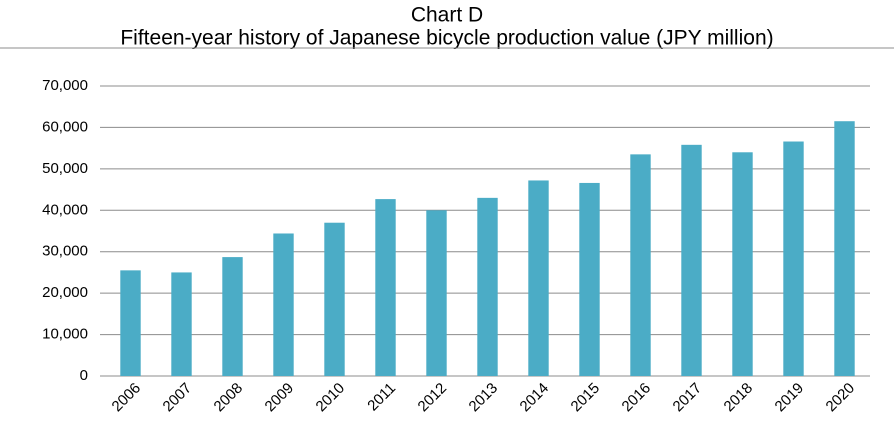 This screenshot has width=894, height=430. Describe the element at coordinates (65, 209) in the screenshot. I see `y-tick-label: 40,000` at that location.